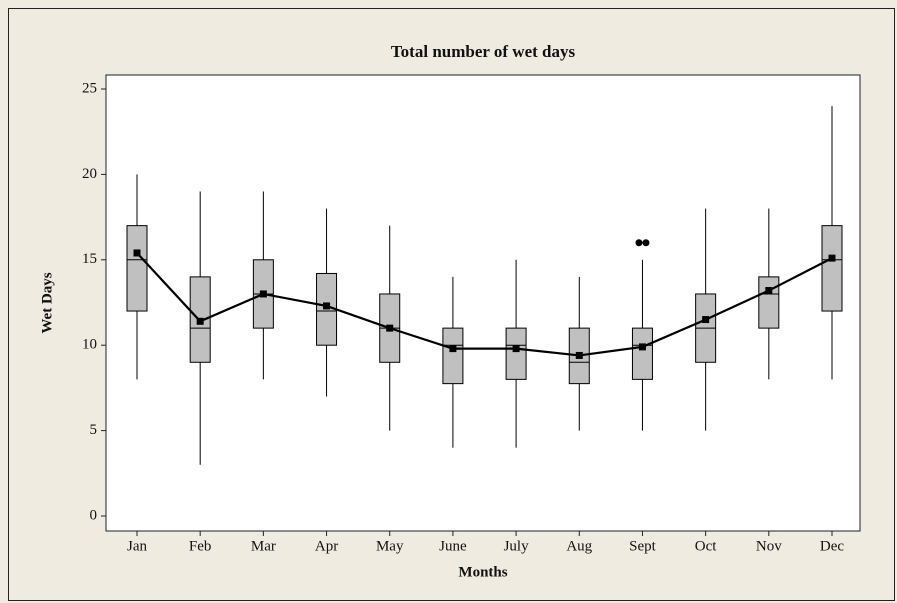 The height and width of the screenshot is (603, 897). What do you see at coordinates (89, 174) in the screenshot?
I see `y-tick-label: 20` at bounding box center [89, 174].